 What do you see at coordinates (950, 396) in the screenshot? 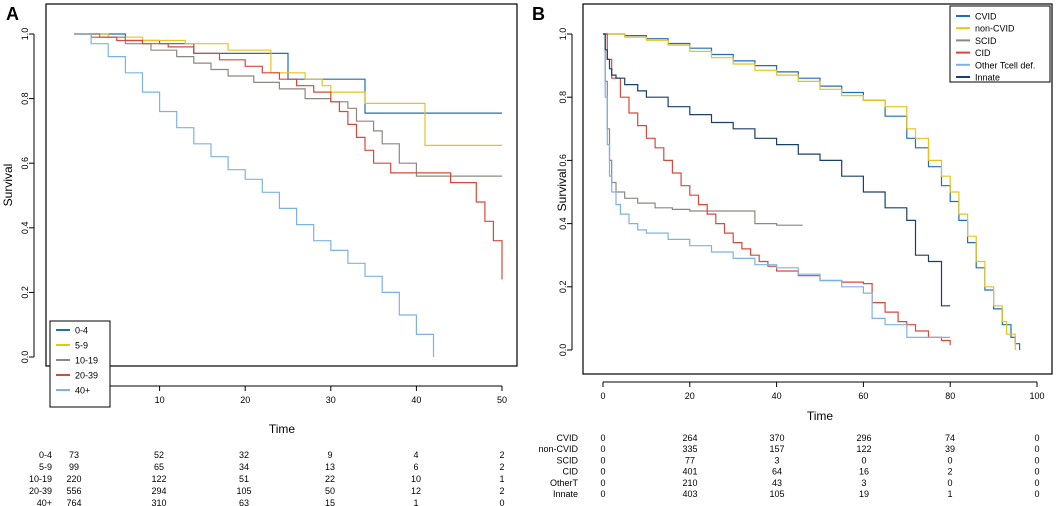
I see `panel-b-x-tick-label: 80` at bounding box center [950, 396].